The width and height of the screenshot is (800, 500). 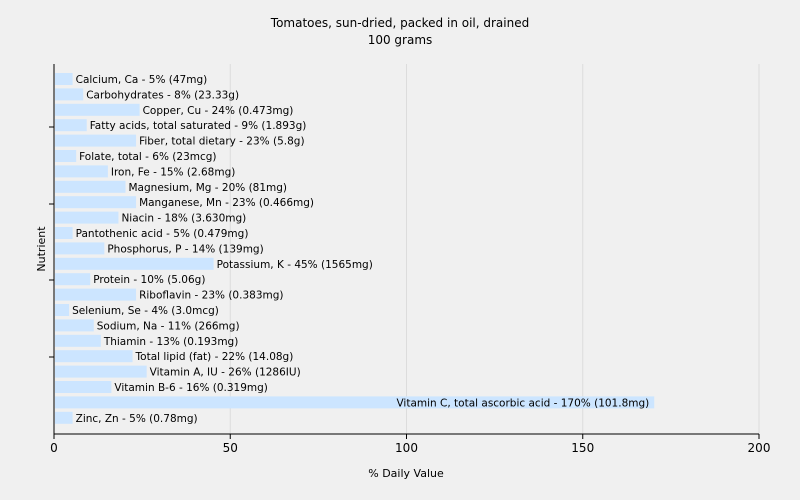 I want to click on bar-label: Sodium, Na - 11% (266mg), so click(x=168, y=326).